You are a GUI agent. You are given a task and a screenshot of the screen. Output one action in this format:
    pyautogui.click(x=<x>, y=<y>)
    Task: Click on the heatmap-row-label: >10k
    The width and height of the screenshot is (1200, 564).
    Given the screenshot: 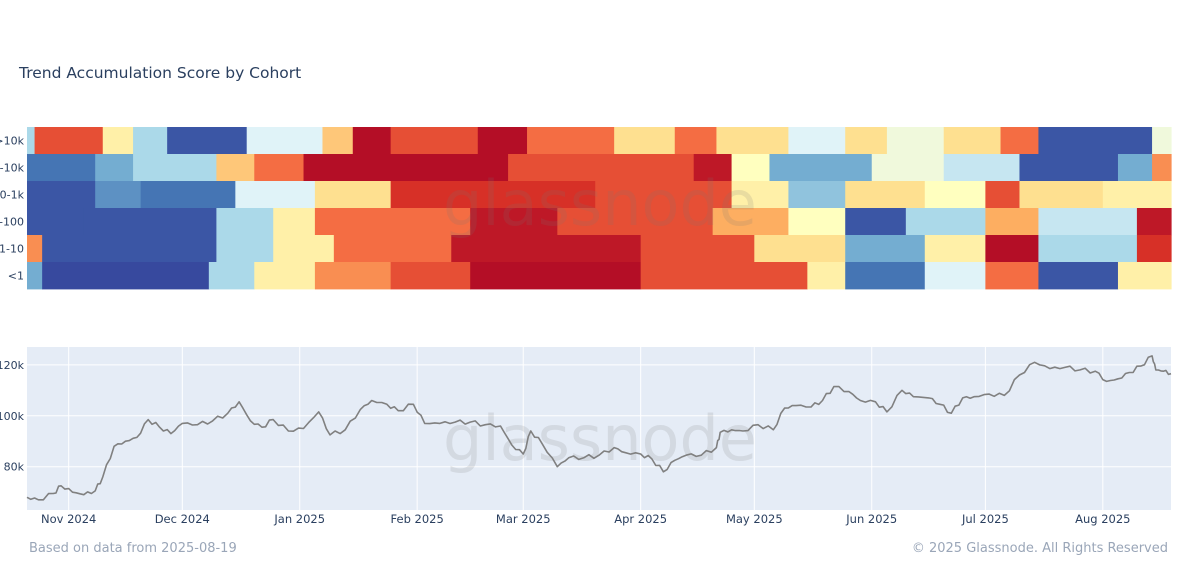 What is the action you would take?
    pyautogui.click(x=12, y=141)
    